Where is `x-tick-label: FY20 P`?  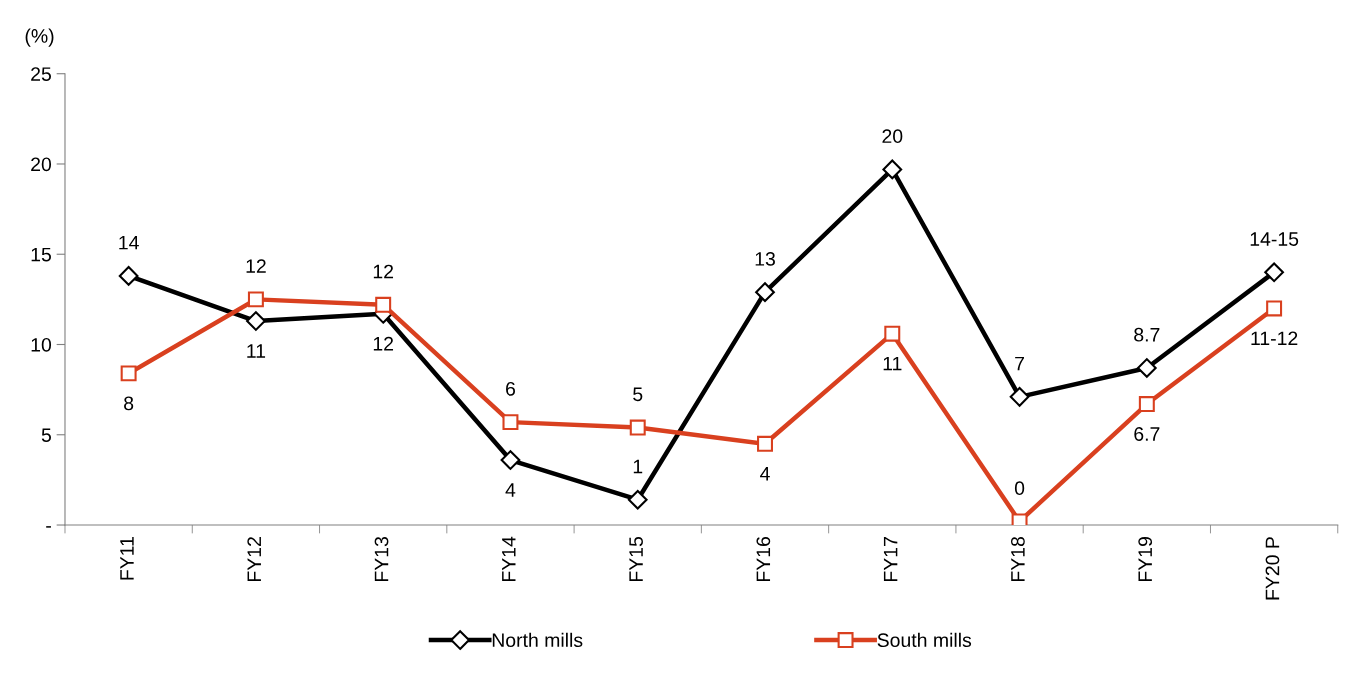 x-tick-label: FY20 P is located at coordinates (1272, 568).